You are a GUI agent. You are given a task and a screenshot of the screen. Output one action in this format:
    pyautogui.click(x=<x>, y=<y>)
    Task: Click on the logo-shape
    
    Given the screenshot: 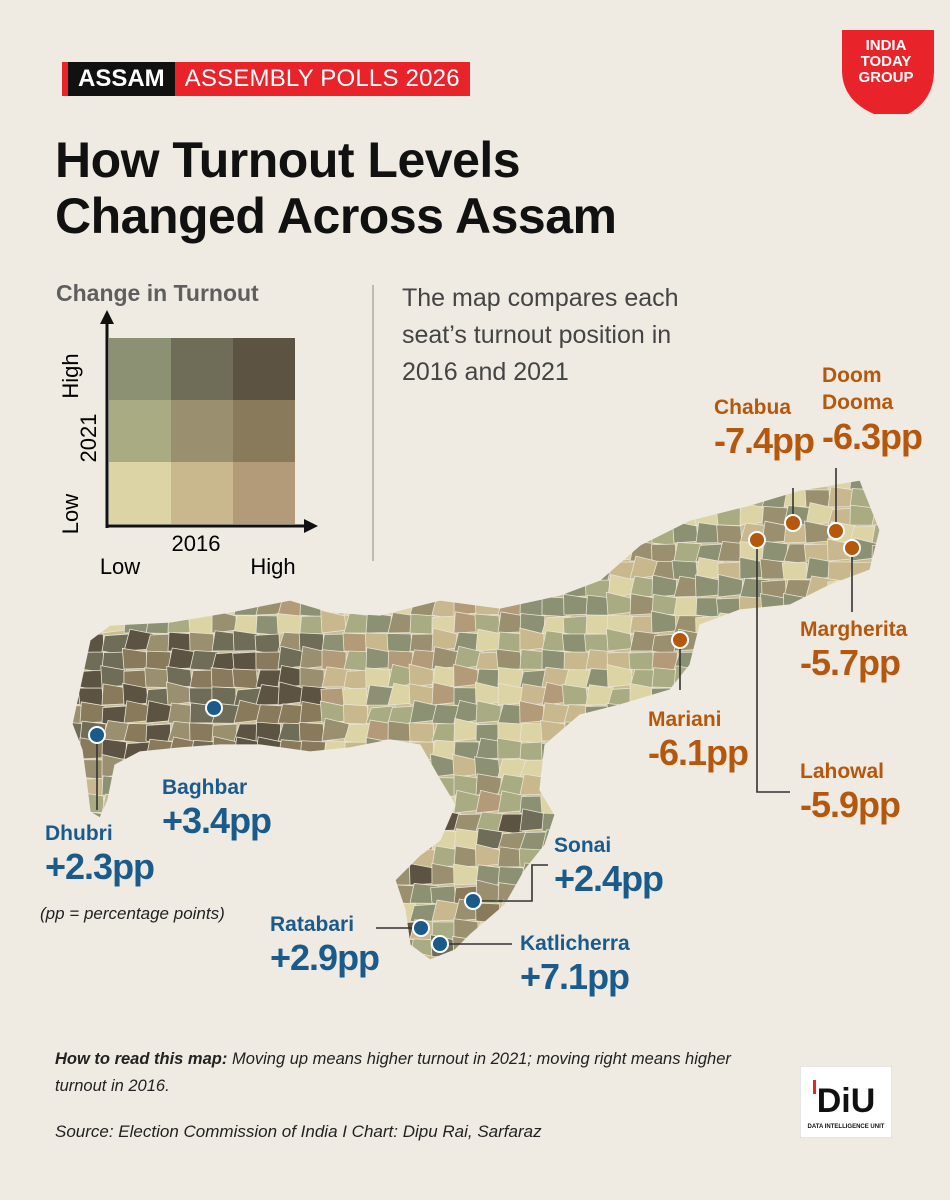 What is the action you would take?
    pyautogui.click(x=888, y=72)
    